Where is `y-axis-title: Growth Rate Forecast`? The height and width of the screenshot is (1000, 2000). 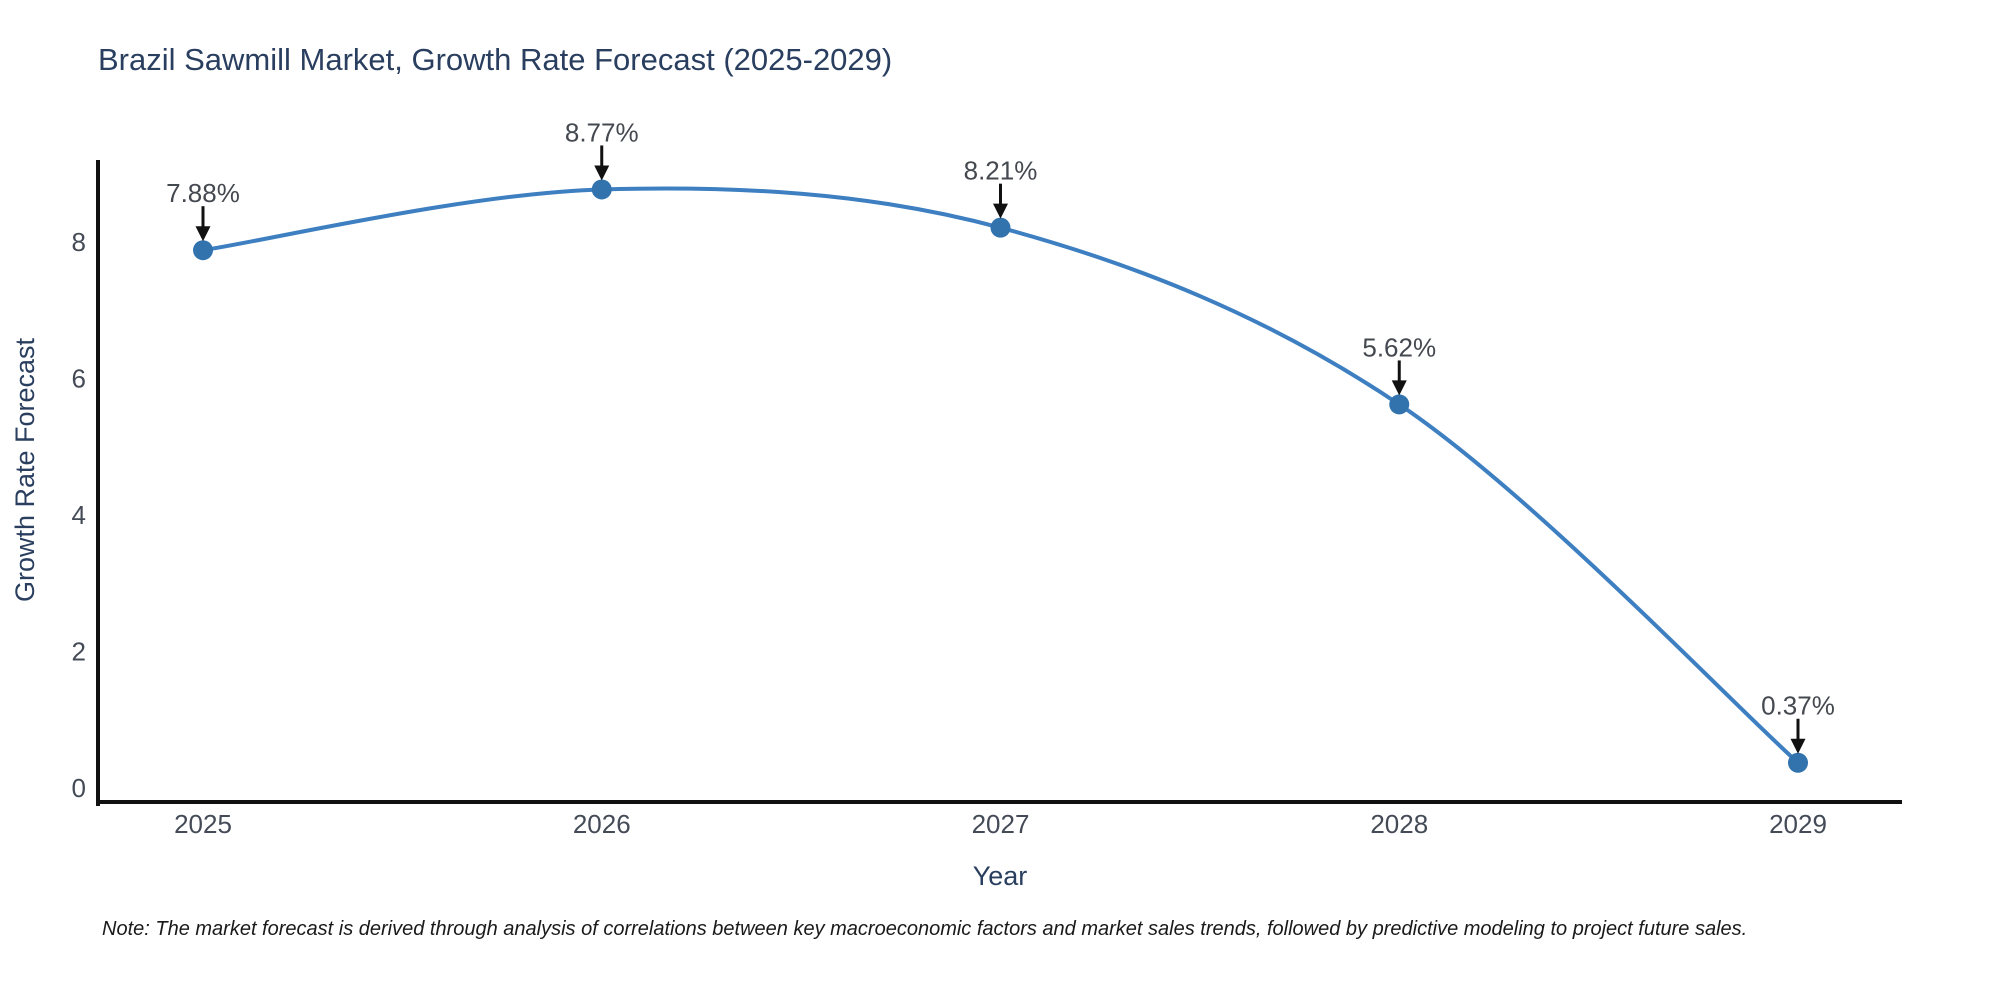 y-axis-title: Growth Rate Forecast is located at coordinates (25, 469).